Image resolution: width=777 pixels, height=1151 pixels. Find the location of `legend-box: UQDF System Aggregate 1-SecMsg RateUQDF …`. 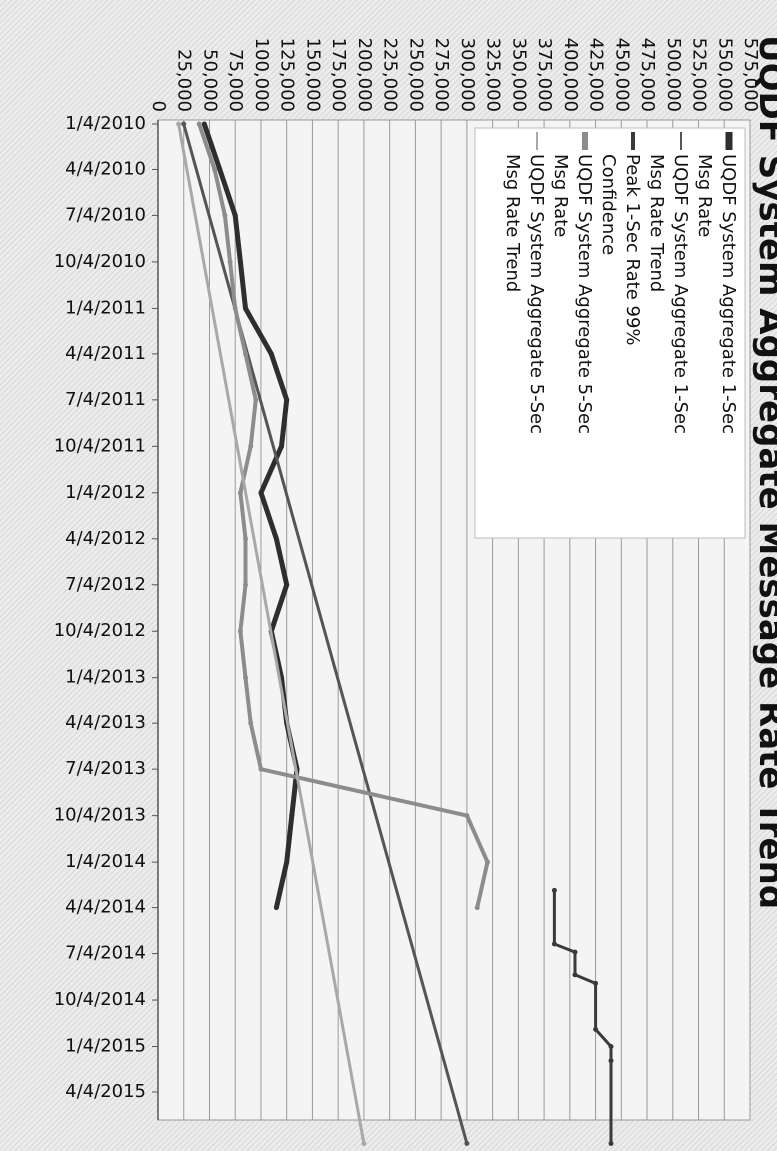

legend-box: UQDF System Aggregate 1-SecMsg RateUQDF … is located at coordinates (610, 333).